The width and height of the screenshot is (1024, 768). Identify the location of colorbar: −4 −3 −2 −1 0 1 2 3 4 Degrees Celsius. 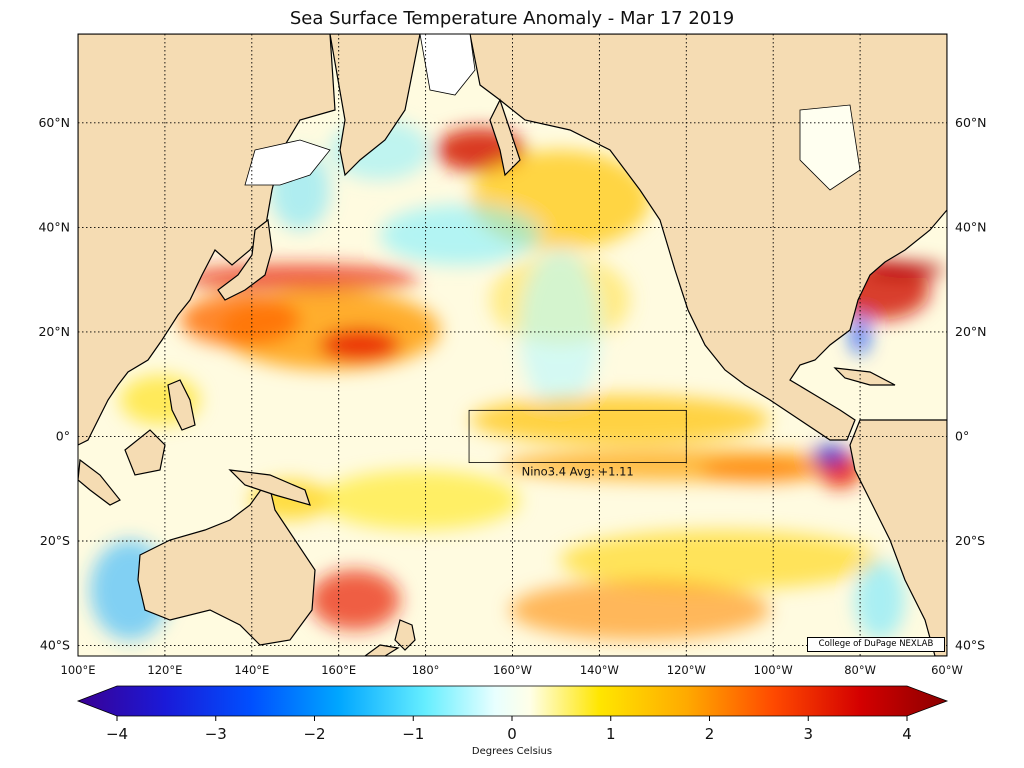
(512, 721).